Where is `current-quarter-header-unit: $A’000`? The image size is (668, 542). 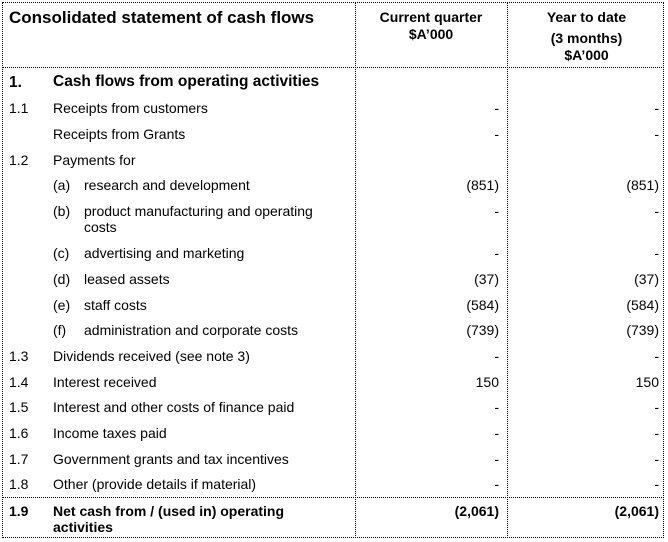
current-quarter-header-unit: $A’000 is located at coordinates (431, 34).